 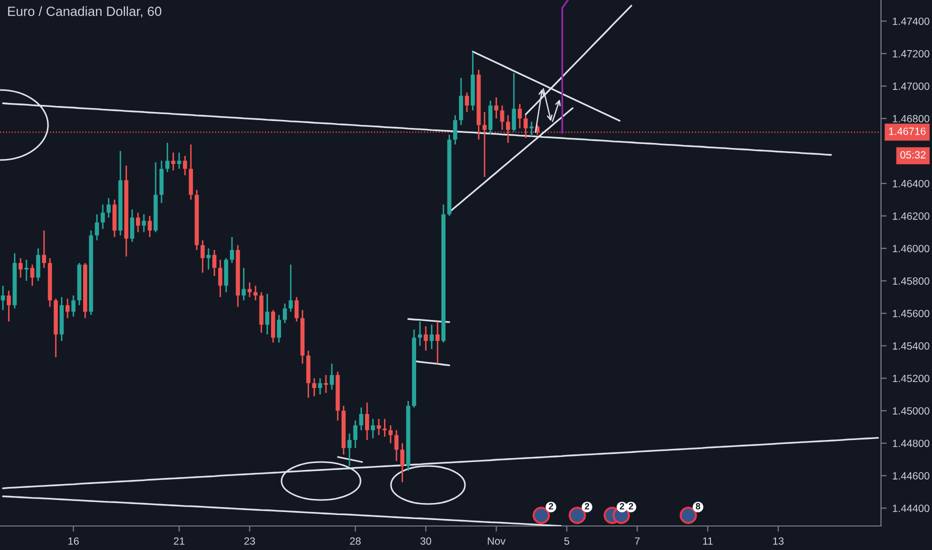 What do you see at coordinates (426, 541) in the screenshot?
I see `x-tick-label: 30` at bounding box center [426, 541].